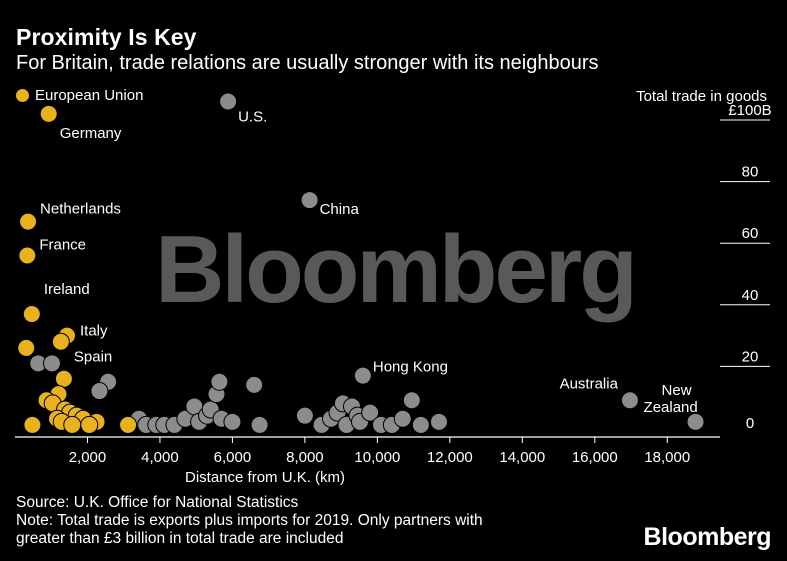 Image resolution: width=787 pixels, height=561 pixels. What do you see at coordinates (305, 457) in the screenshot?
I see `x-tick-label: 8,000` at bounding box center [305, 457].